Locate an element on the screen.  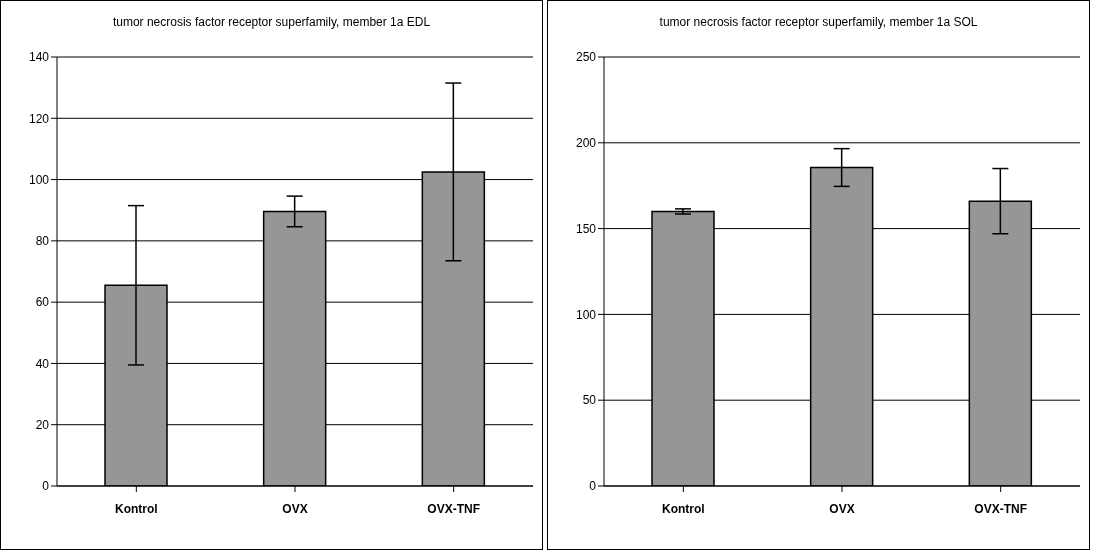
y-tick-label: 150 is located at coordinates (586, 228).